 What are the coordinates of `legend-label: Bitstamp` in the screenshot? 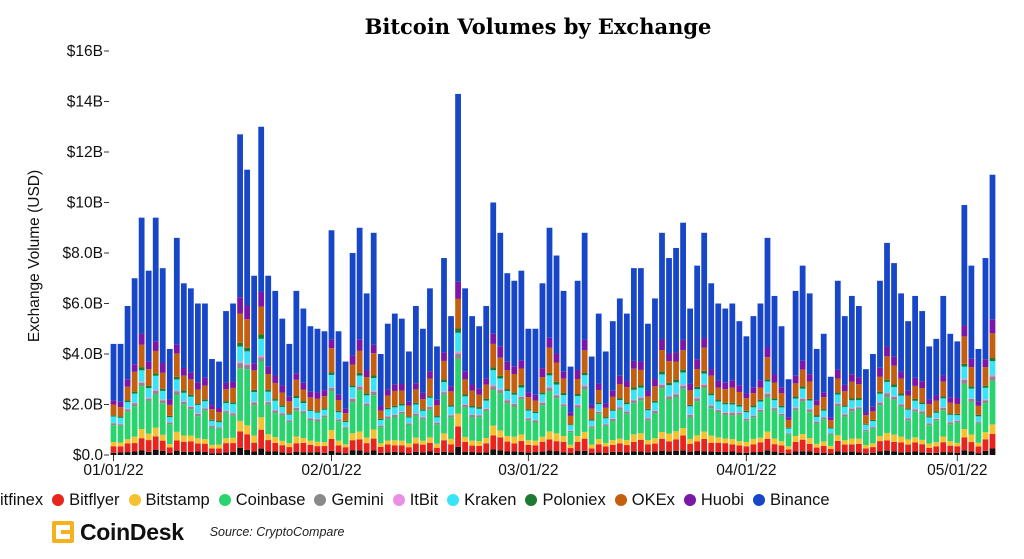 It's located at (177, 499).